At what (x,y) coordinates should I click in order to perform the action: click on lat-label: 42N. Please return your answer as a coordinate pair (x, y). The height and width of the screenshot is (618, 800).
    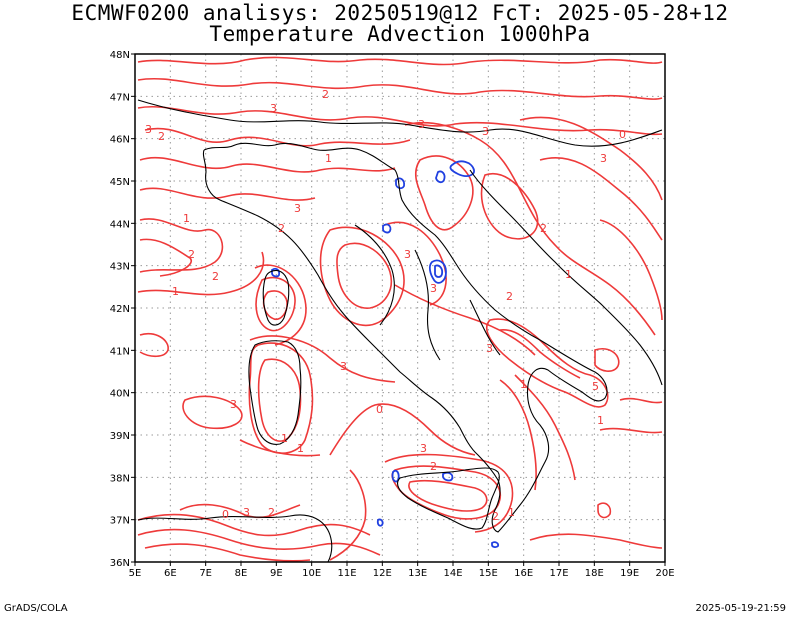
    Looking at the image, I should click on (120, 309).